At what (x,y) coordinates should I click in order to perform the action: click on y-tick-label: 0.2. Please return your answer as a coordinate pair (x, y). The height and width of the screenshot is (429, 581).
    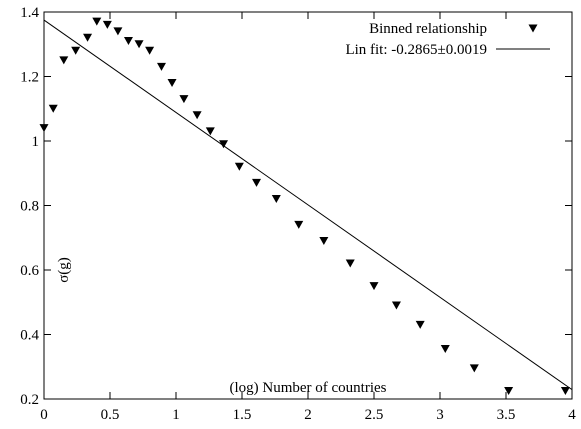
    Looking at the image, I should click on (29, 400).